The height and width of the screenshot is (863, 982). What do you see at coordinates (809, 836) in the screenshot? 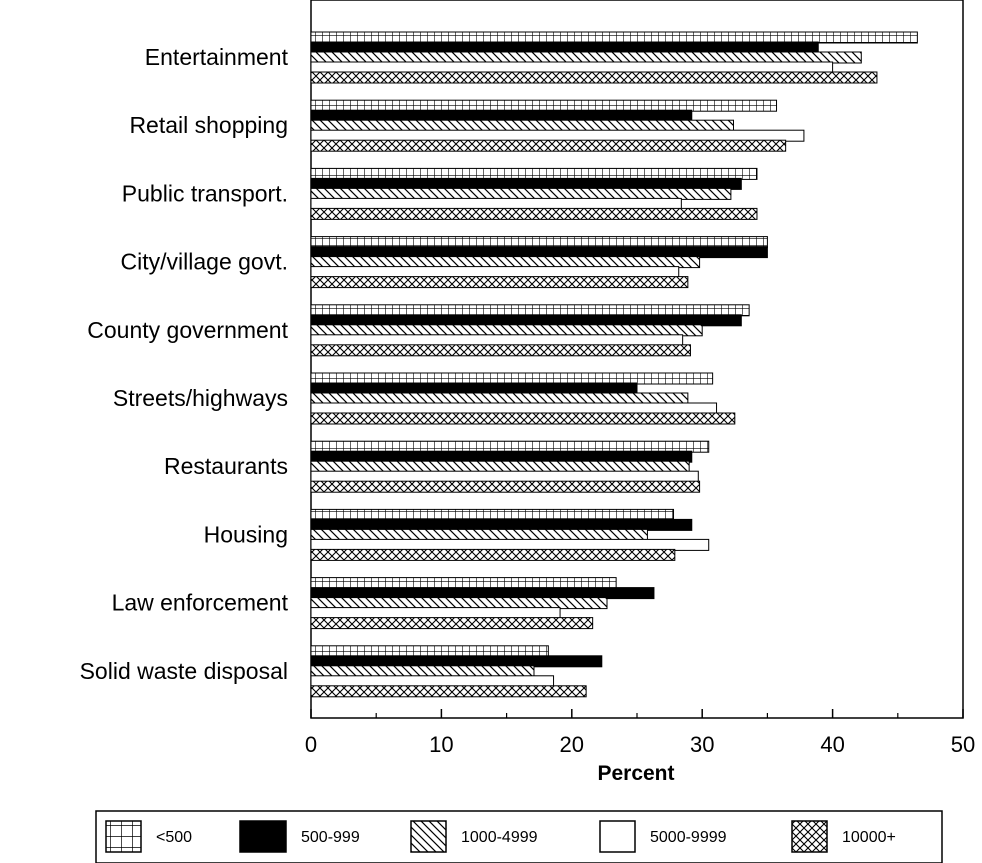
I see `legend-swatch-crosshatch` at bounding box center [809, 836].